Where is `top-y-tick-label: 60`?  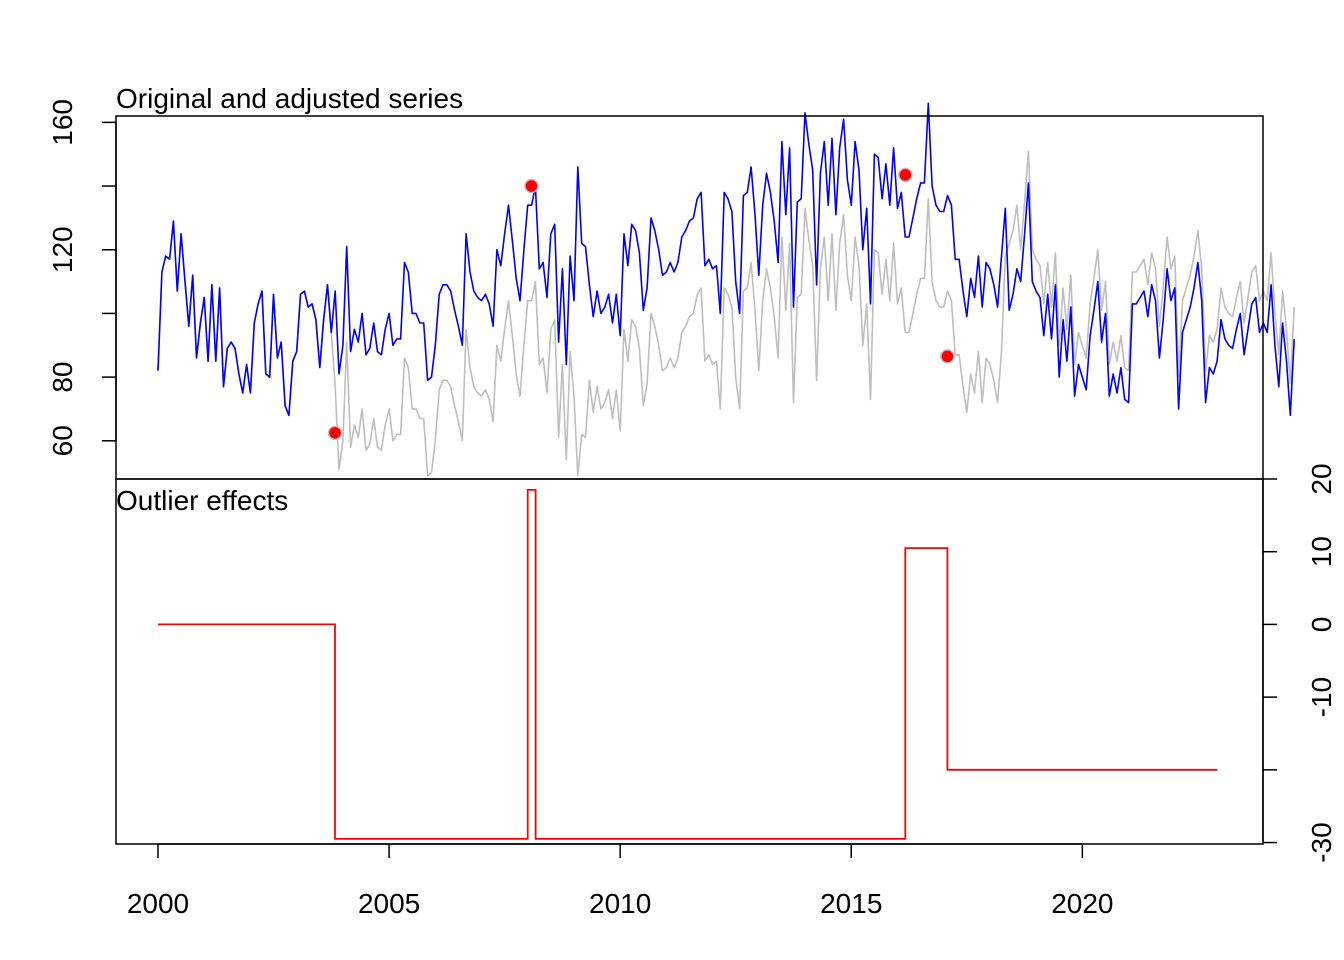 top-y-tick-label: 60 is located at coordinates (62, 440).